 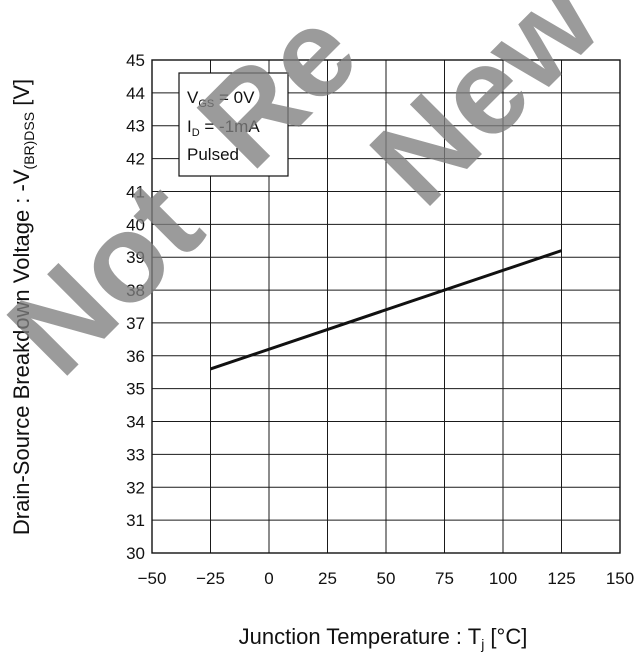 What do you see at coordinates (135, 356) in the screenshot?
I see `y-tick-label: 36` at bounding box center [135, 356].